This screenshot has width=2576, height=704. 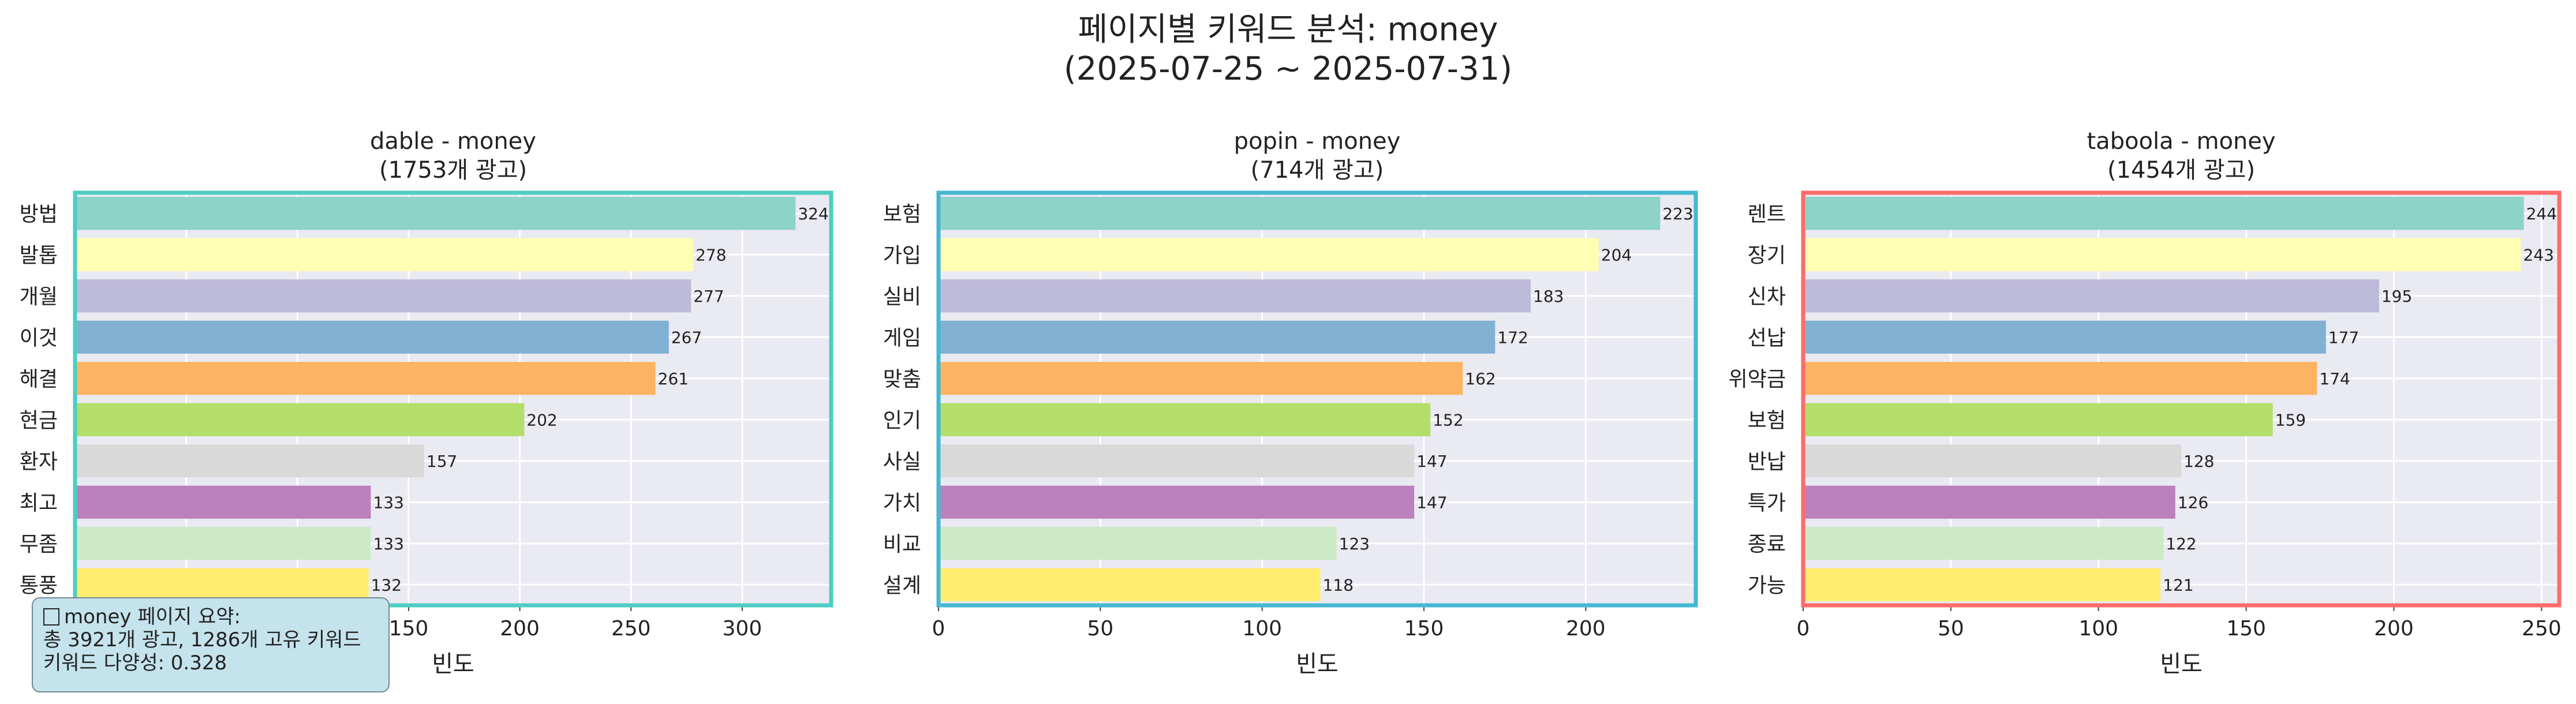 I want to click on bar-장기, so click(x=2162, y=255).